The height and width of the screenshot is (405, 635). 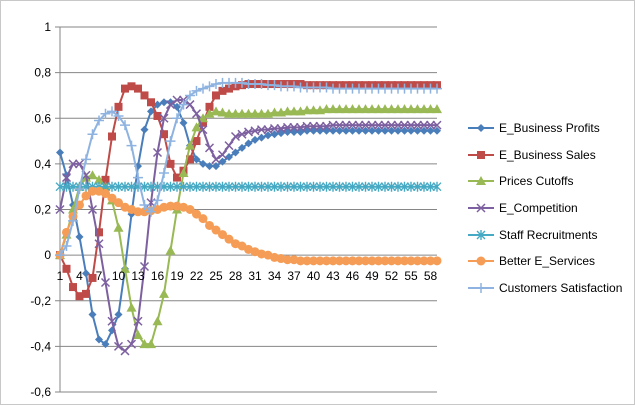 I want to click on x-tick-label: 28, so click(x=236, y=276).